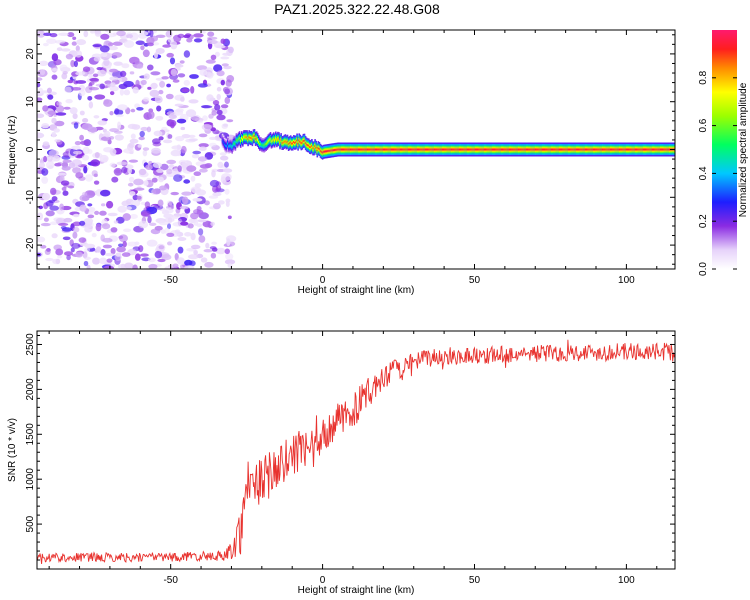  Describe the element at coordinates (30, 434) in the screenshot. I see `y-tick-label: 1500` at that location.